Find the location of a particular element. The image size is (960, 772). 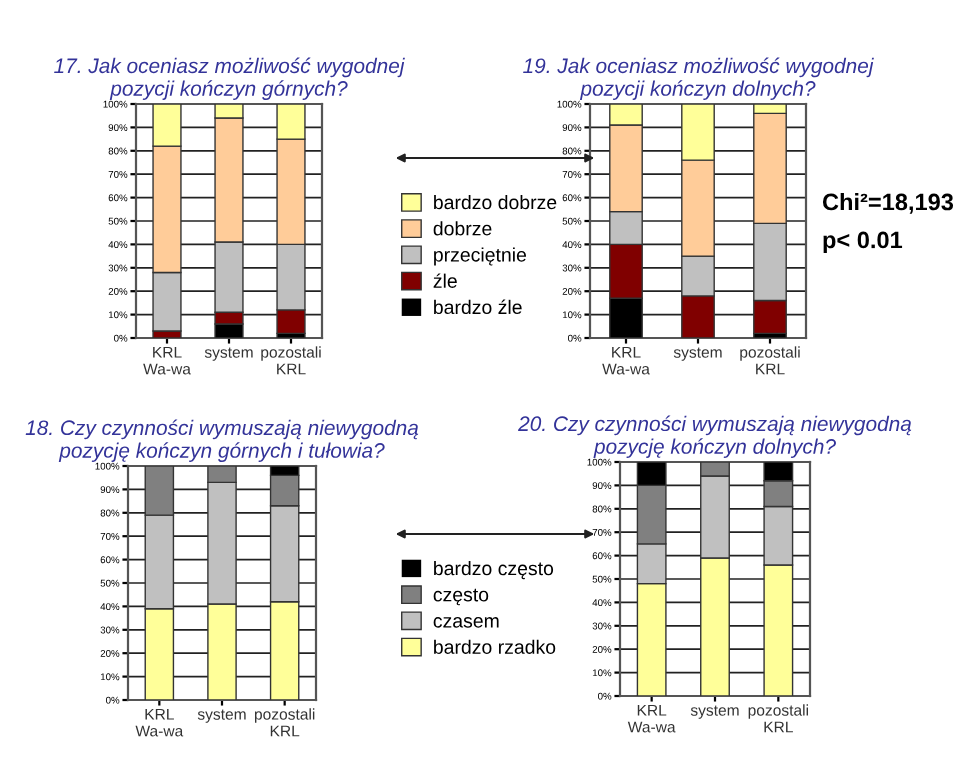

text: Chi²=18,193 is located at coordinates (888, 203).